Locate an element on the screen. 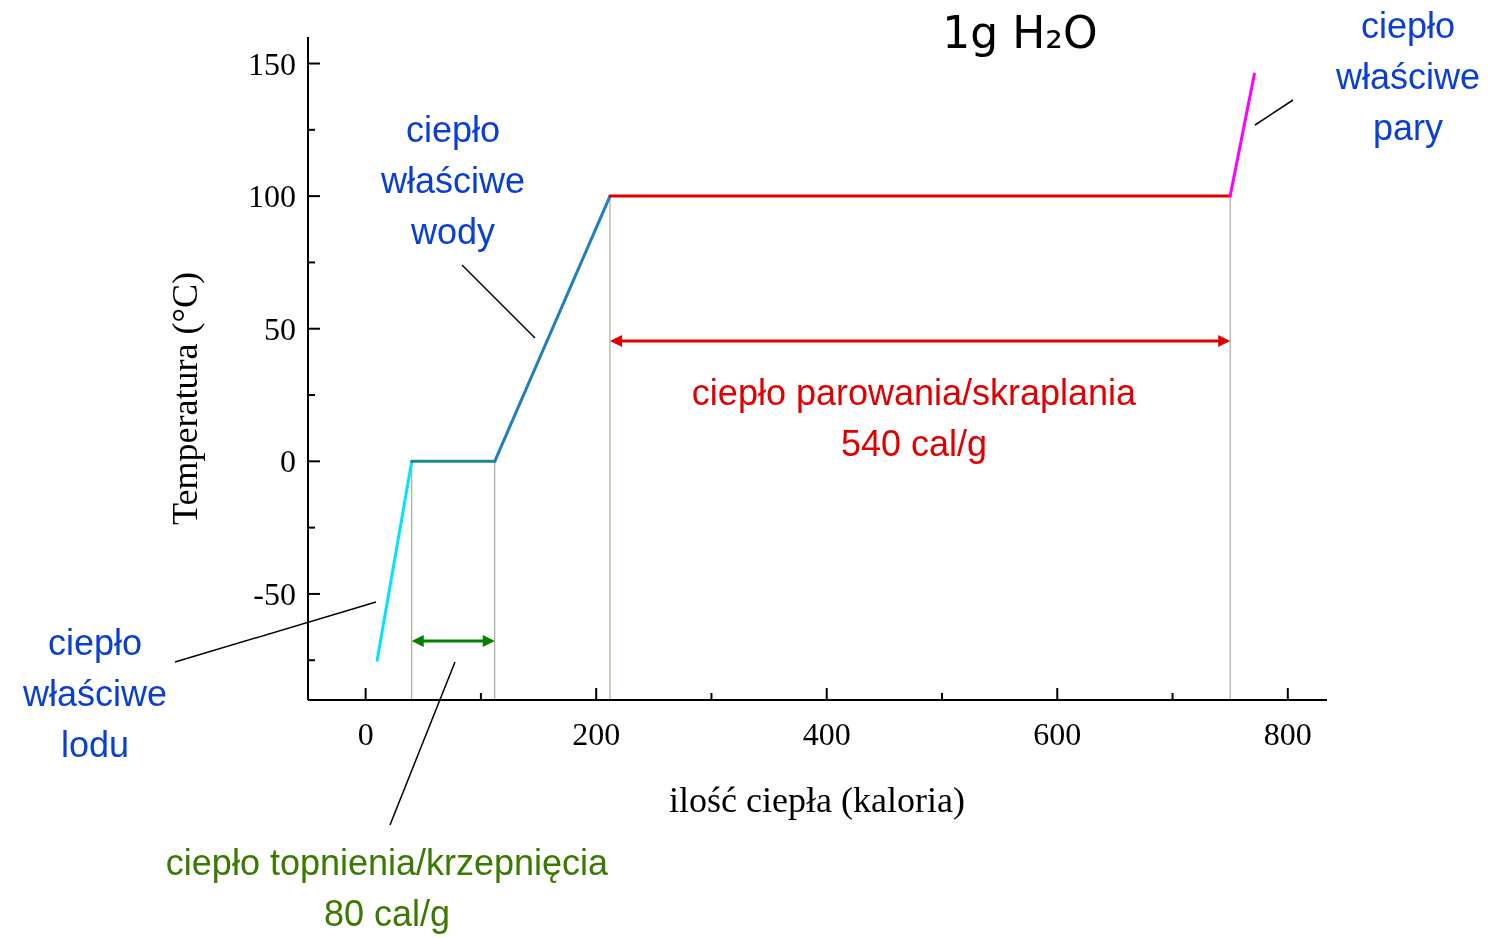 The height and width of the screenshot is (938, 1503). annotation: ciepło parowania/skraplania 540 cal/g is located at coordinates (914, 418).